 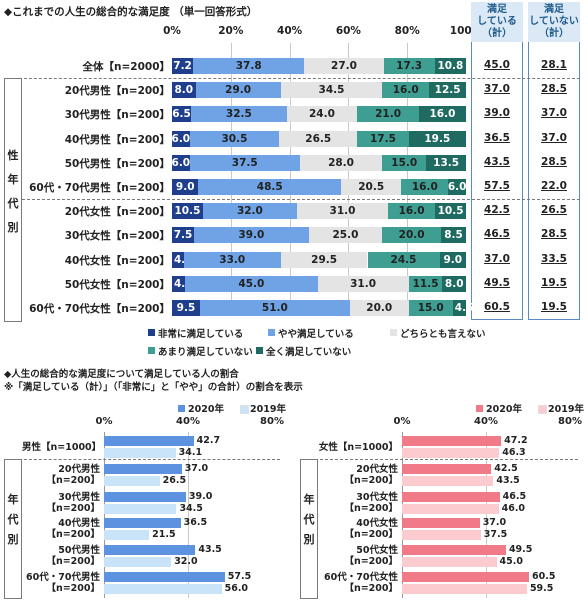 What do you see at coordinates (371, 556) in the screenshot?
I see `row-label: 50代女性 【n=200】` at bounding box center [371, 556].